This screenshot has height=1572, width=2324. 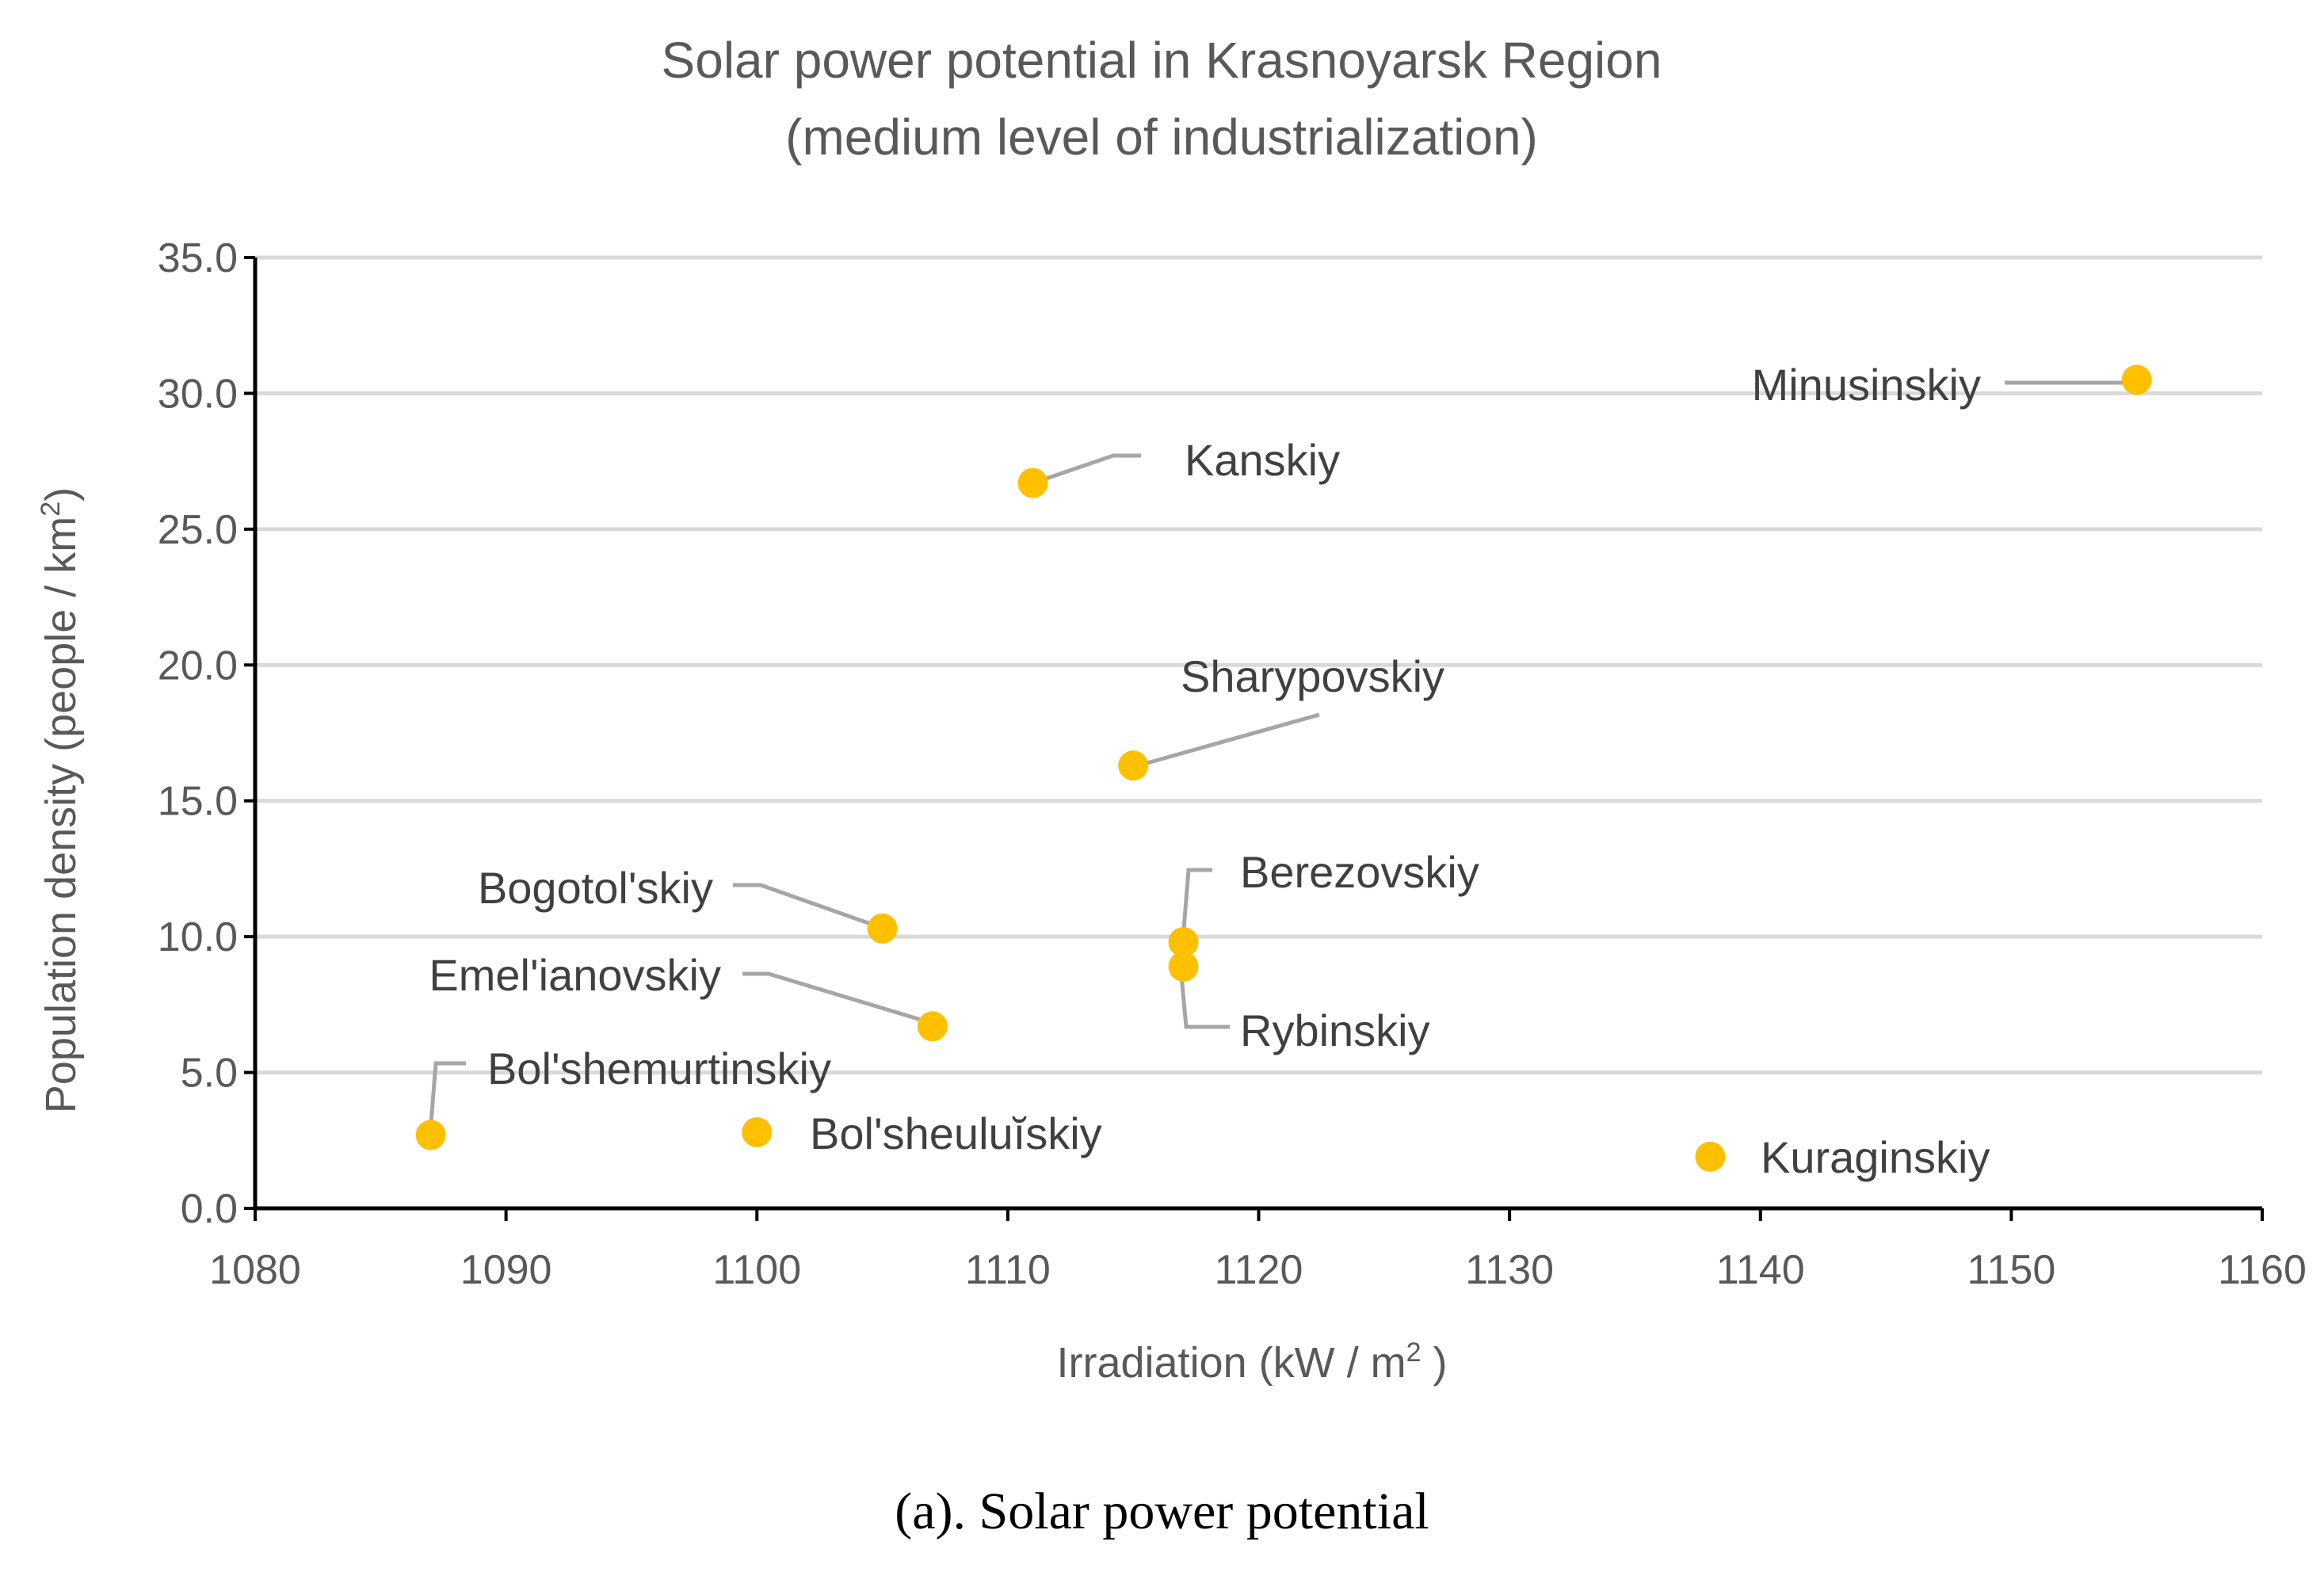 What do you see at coordinates (255, 1270) in the screenshot?
I see `x-tick-label: 1080` at bounding box center [255, 1270].